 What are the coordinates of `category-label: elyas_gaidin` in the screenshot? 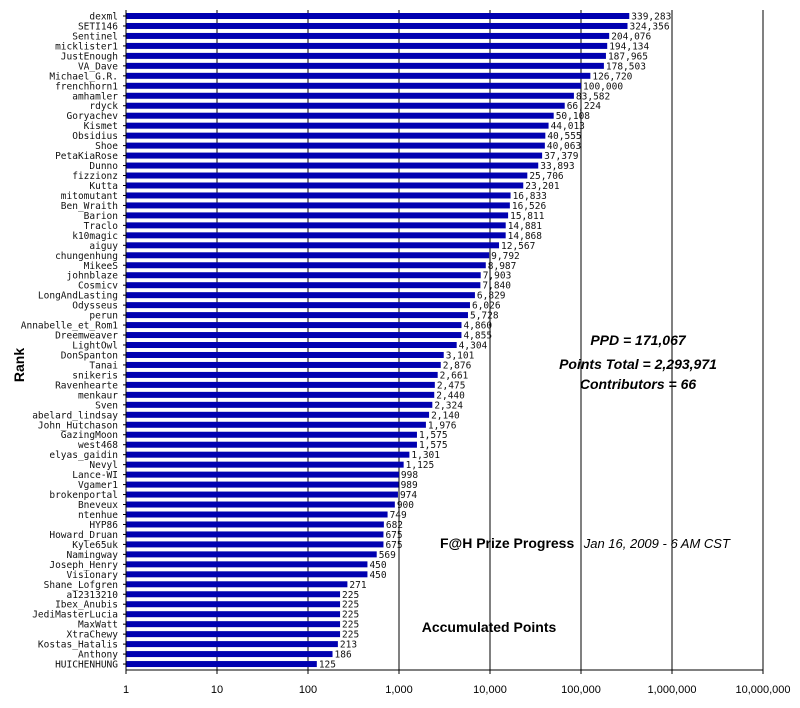 It's located at (83, 455).